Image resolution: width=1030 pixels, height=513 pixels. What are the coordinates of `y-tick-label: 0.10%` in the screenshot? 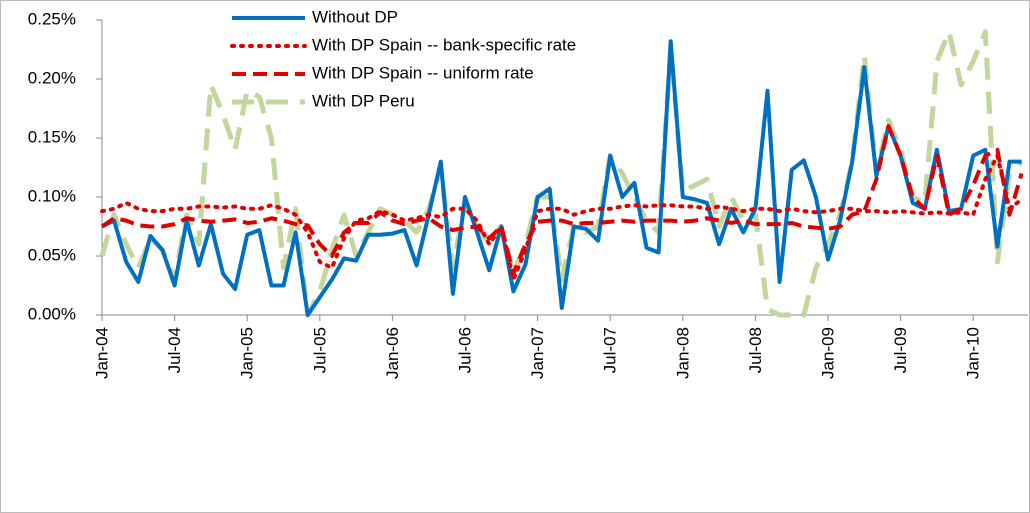 It's located at (52, 195).